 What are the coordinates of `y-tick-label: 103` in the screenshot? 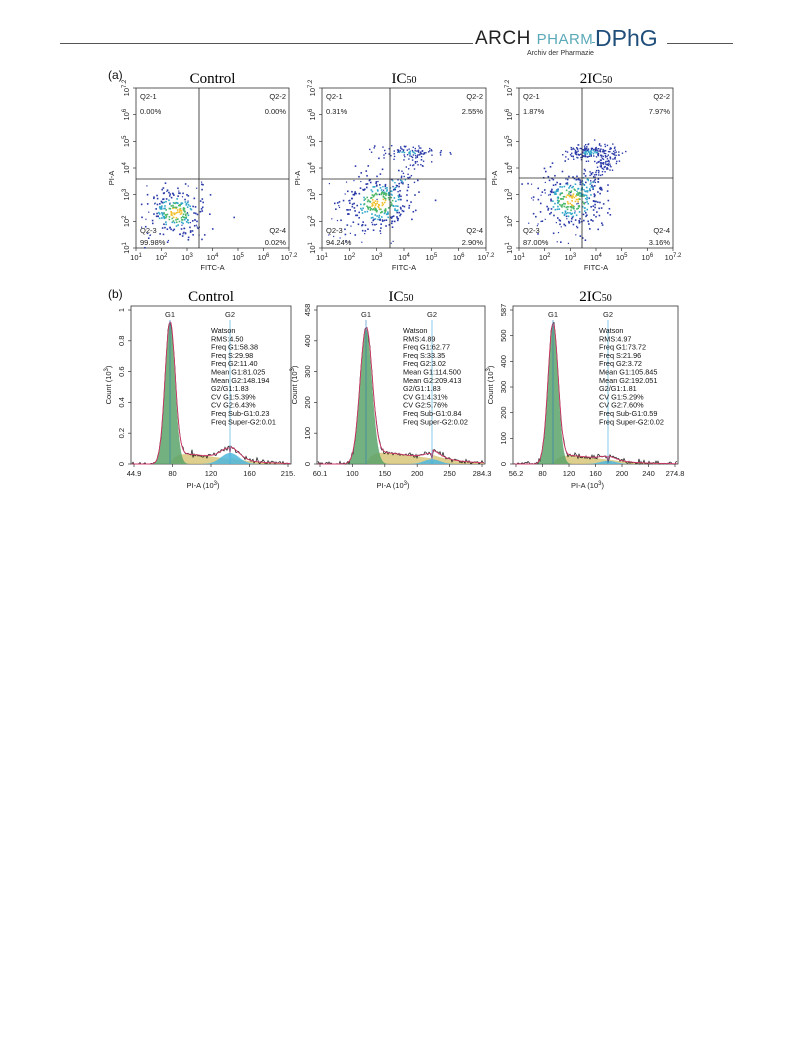 It's located at (509, 194).